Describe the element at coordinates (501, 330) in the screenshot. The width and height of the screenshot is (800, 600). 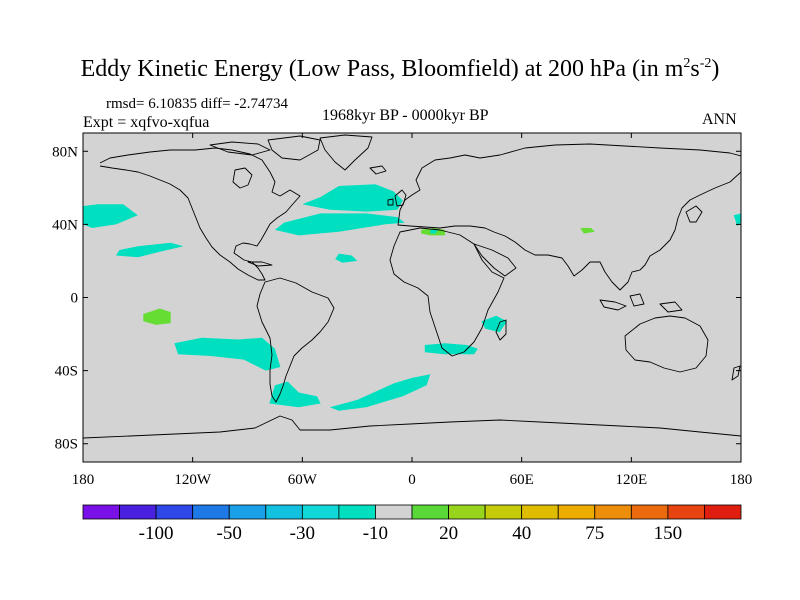
I see `coast-madagascar` at that location.